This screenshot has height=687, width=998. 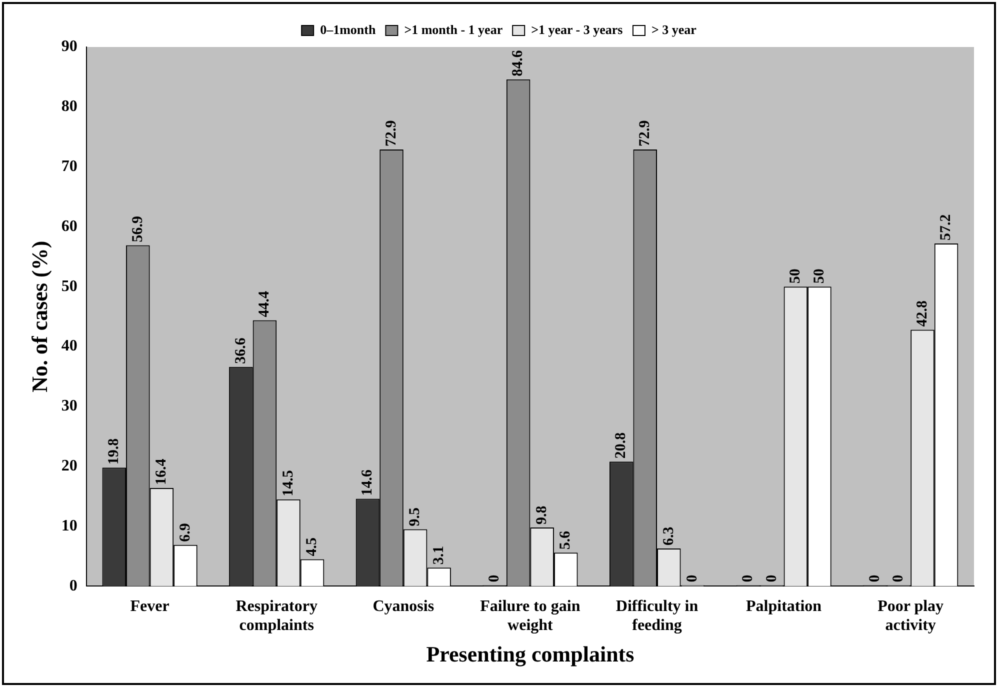 What do you see at coordinates (348, 29) in the screenshot?
I see `legend-label: 0–1month` at bounding box center [348, 29].